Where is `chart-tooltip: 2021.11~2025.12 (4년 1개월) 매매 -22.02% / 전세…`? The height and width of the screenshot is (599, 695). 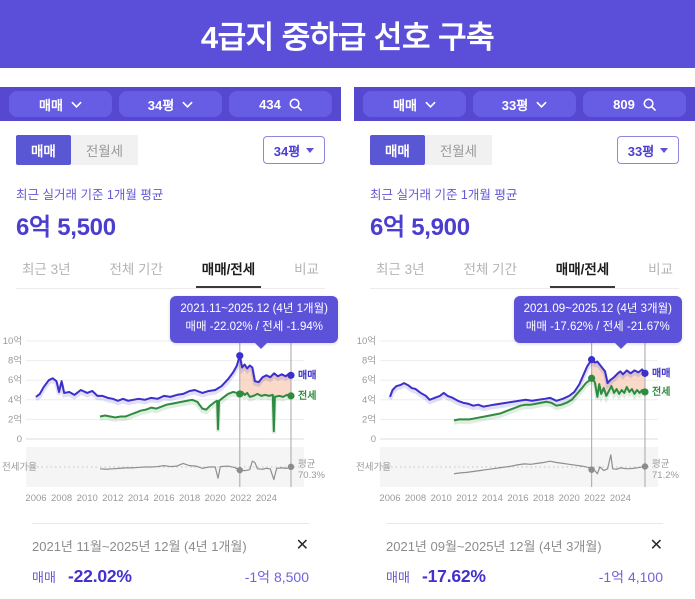
chart-tooltip: 2021.11~2025.12 (4년 1개월) 매매 -22.02% / 전세… is located at coordinates (254, 322).